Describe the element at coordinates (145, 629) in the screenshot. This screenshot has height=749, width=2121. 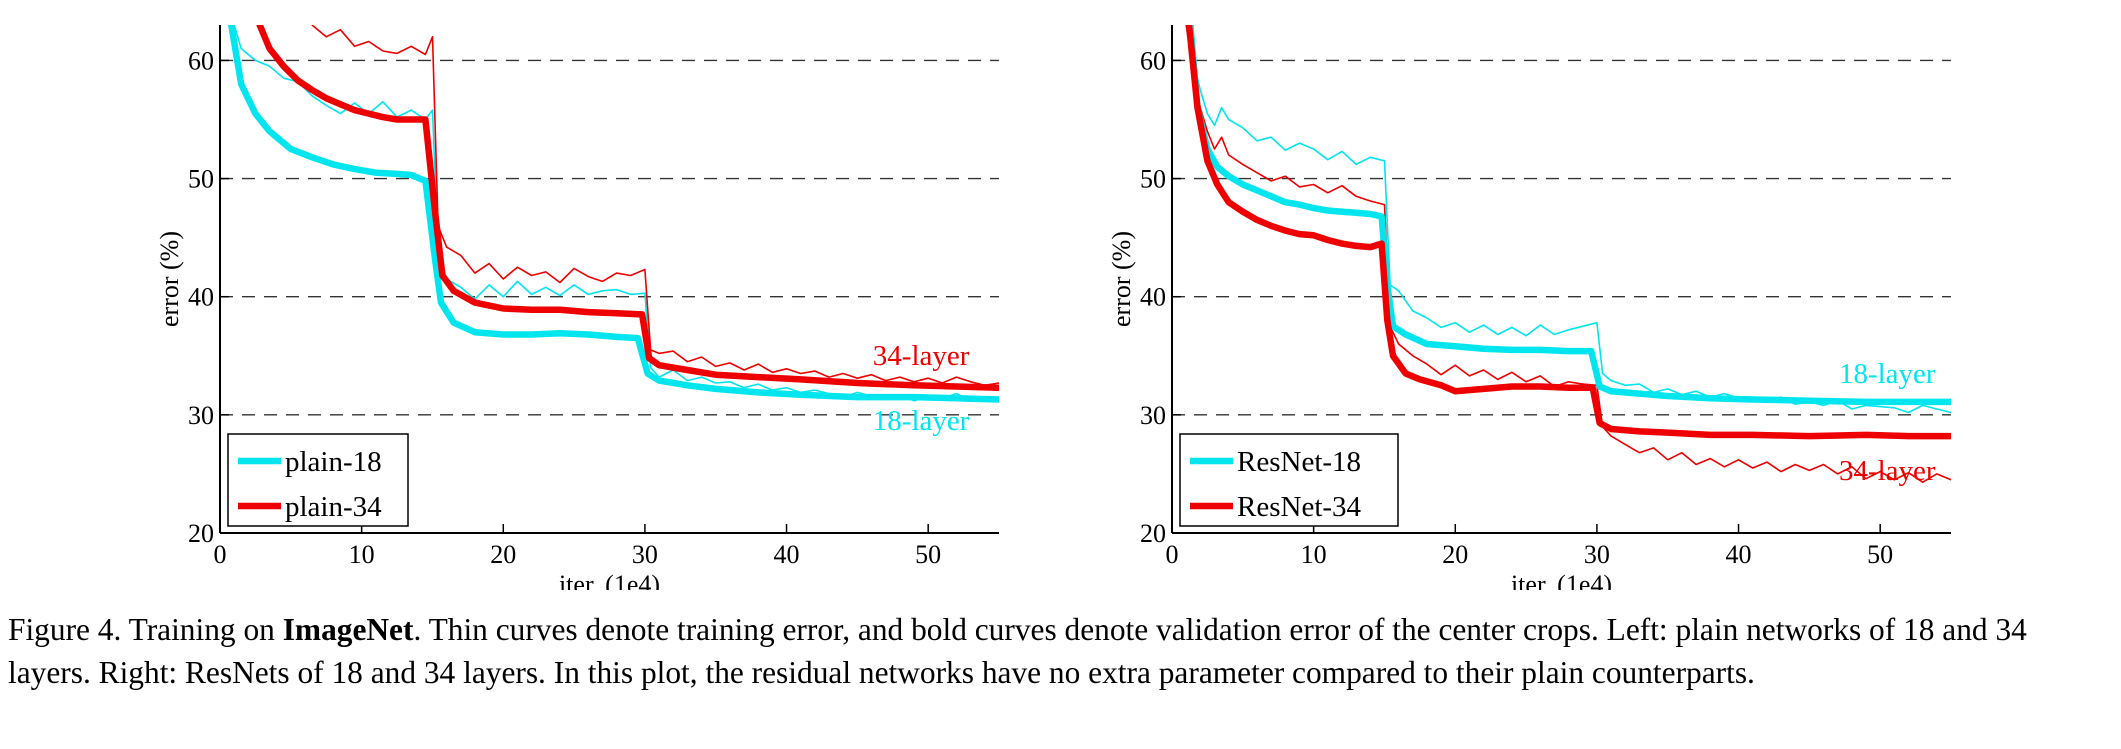
I see `caption-prefix: Figure 4. Training on` at that location.